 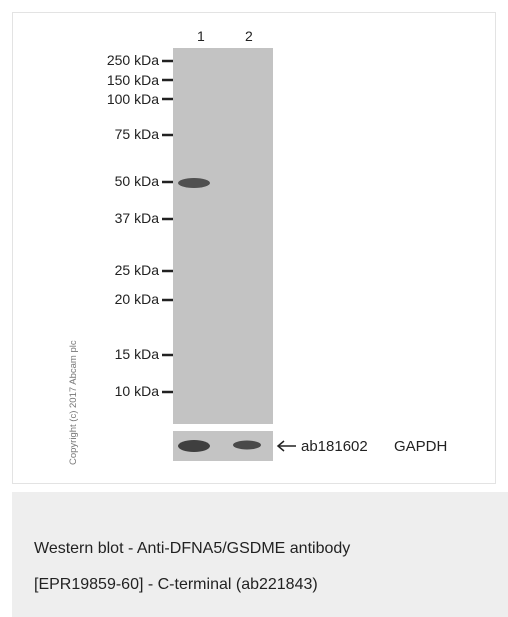 What do you see at coordinates (73, 402) in the screenshot?
I see `copyright-text: Copyright (c) 2017 Abcam plc` at bounding box center [73, 402].